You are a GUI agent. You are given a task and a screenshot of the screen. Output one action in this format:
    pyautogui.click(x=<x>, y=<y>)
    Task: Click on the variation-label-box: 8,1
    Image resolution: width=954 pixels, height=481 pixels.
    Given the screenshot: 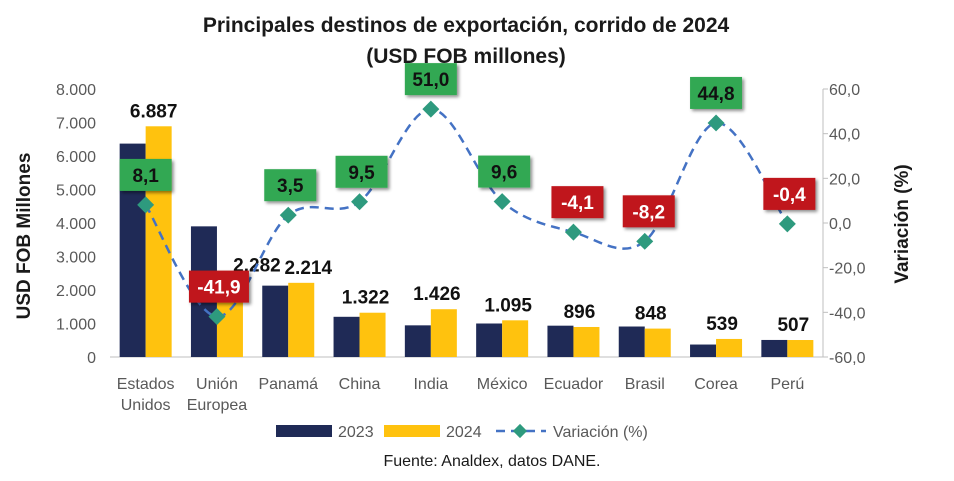 What is the action you would take?
    pyautogui.click(x=145, y=174)
    